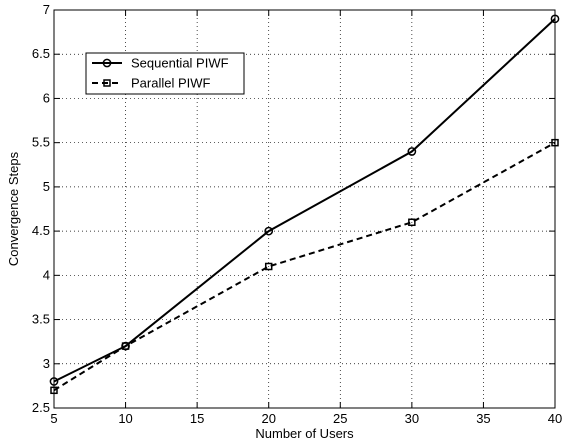  I want to click on y-tick-label: 2.5, so click(41, 407).